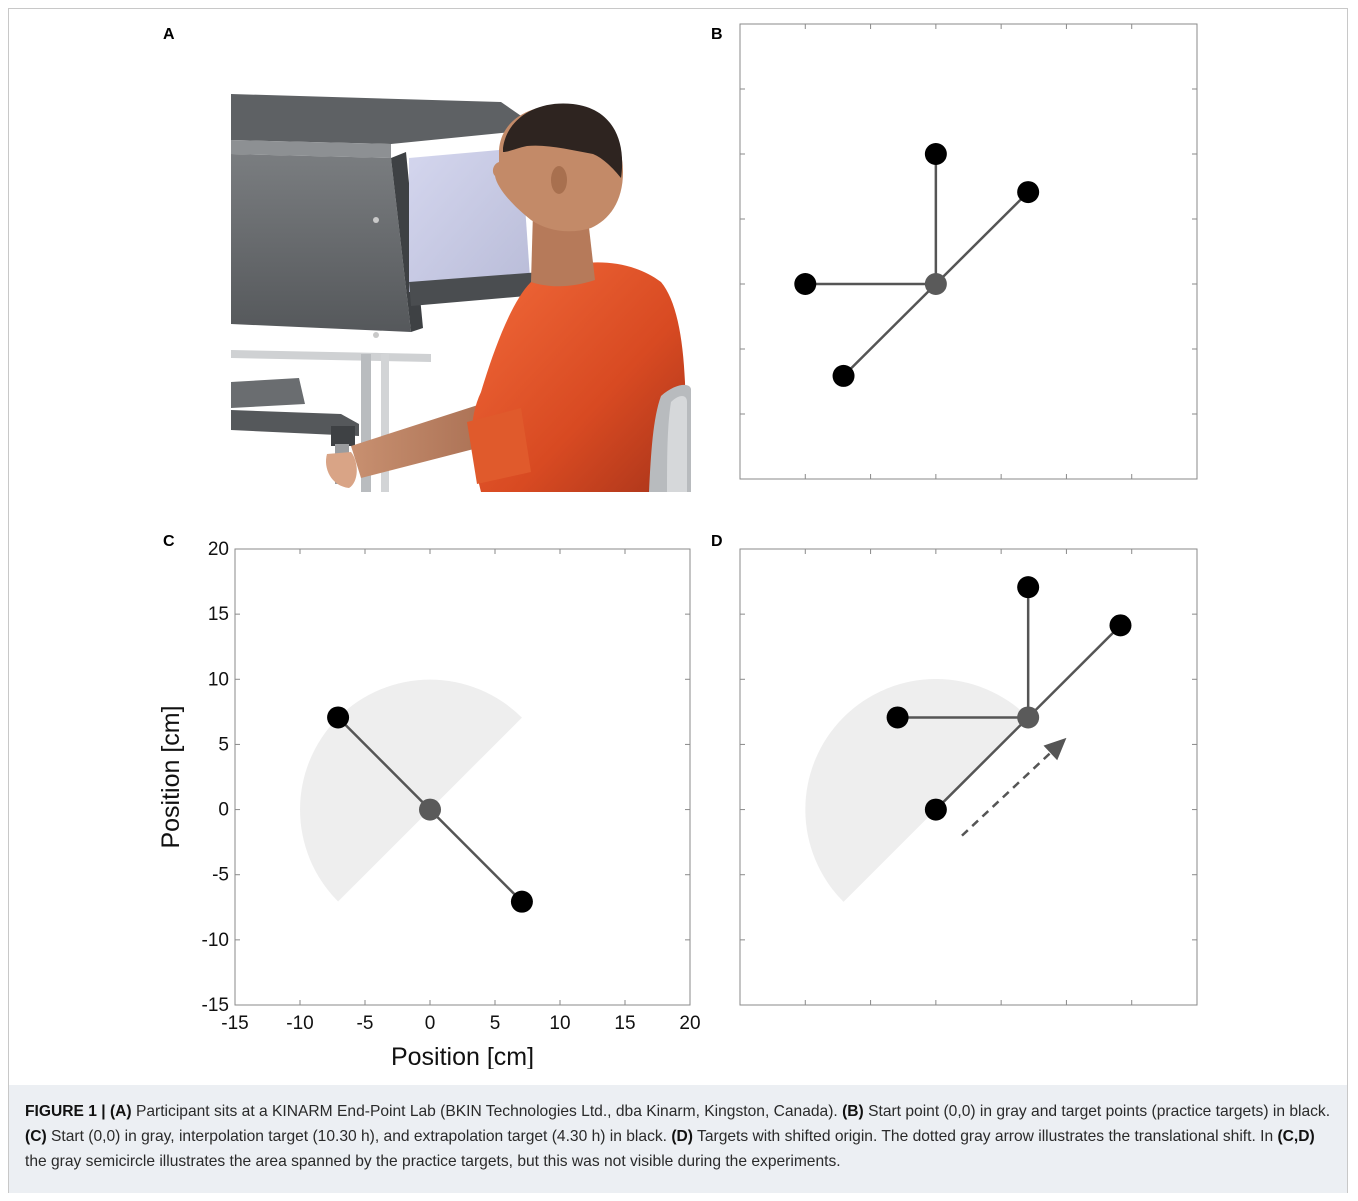 The image size is (1358, 1201). I want to click on practice-area-semicircle, so click(917, 790).